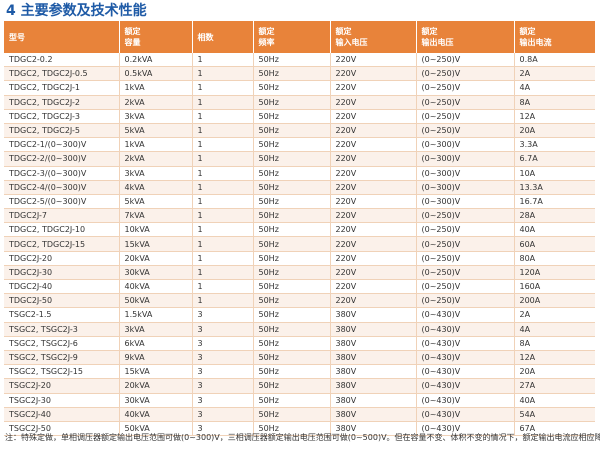 This screenshot has width=600, height=452. I want to click on header-rated-output-current: 额定 输出电流, so click(554, 37).